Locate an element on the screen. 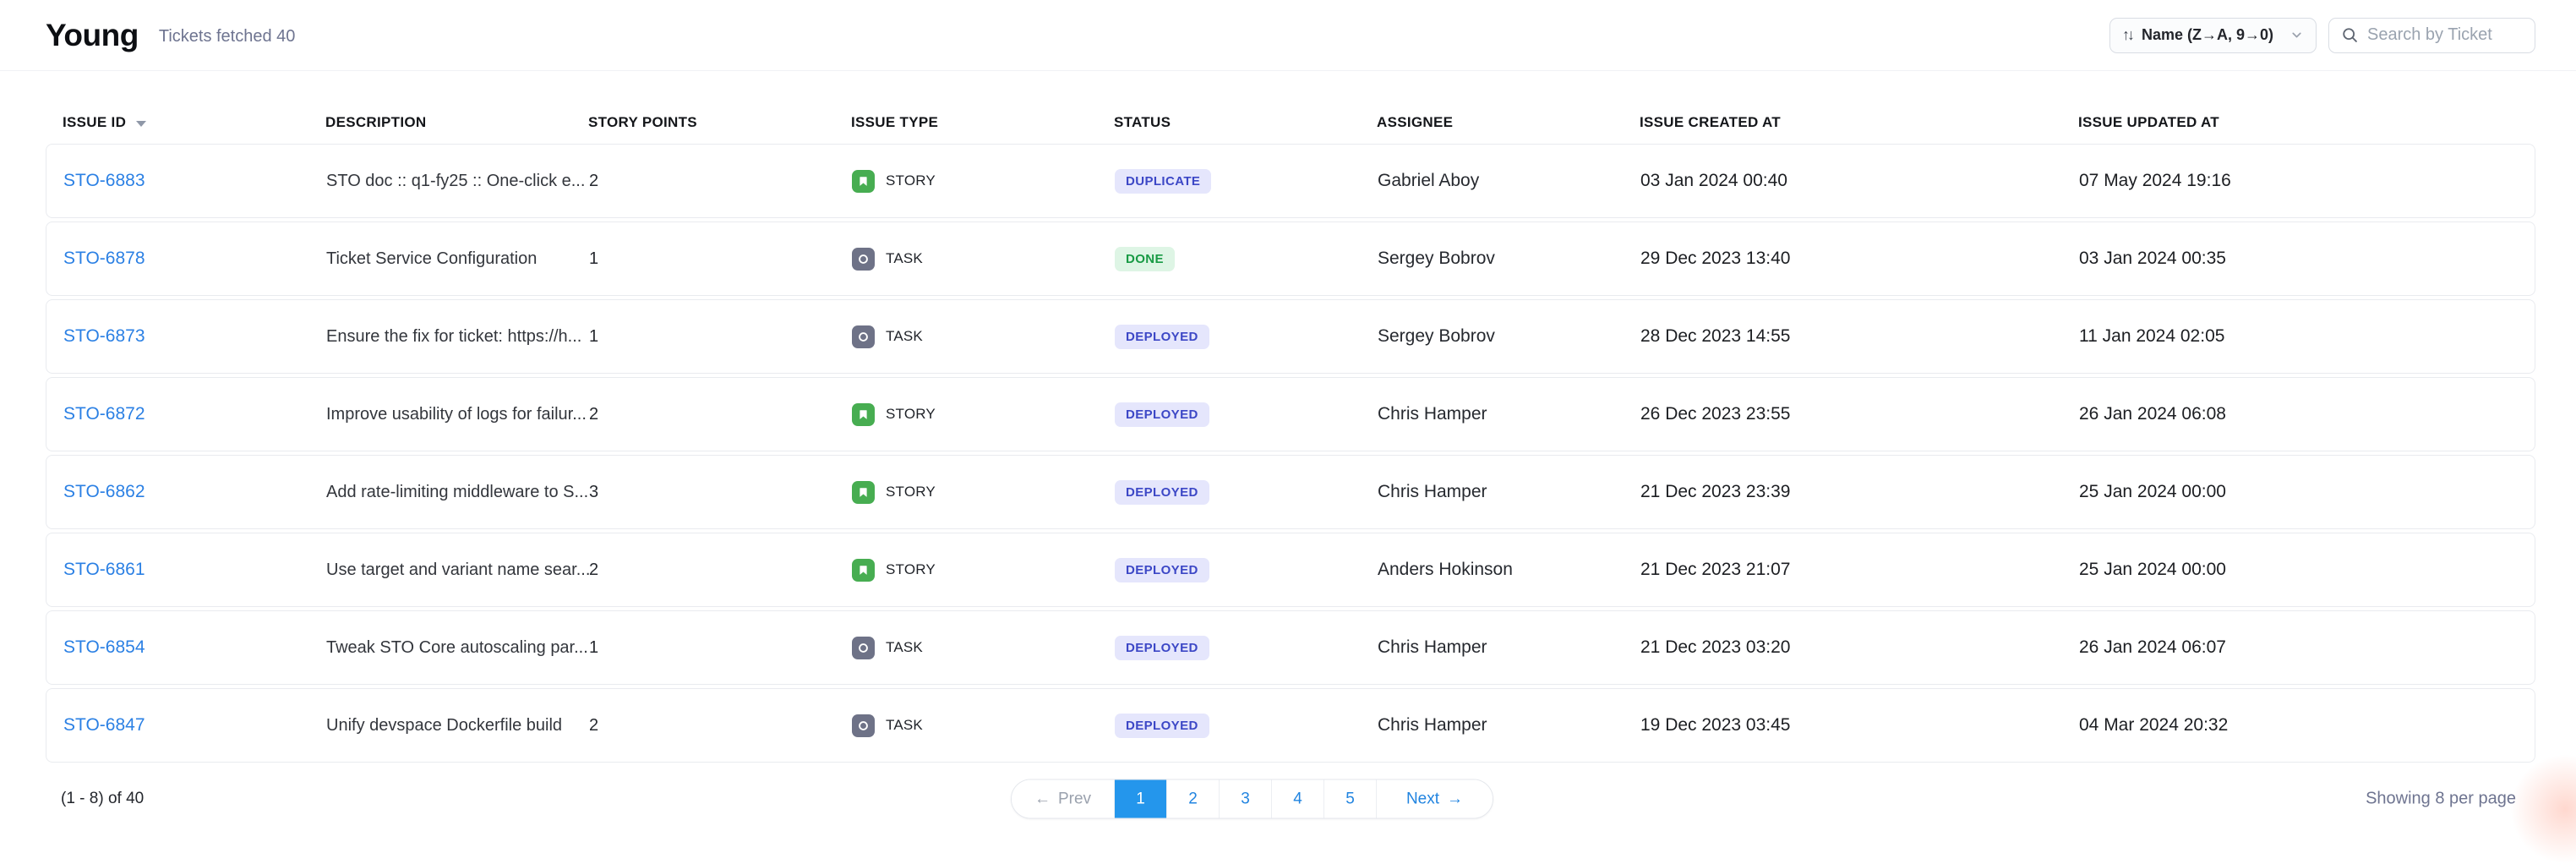 The image size is (2576, 864). sort-dropdown: ↑↓ Name (Z→A, 9→0) is located at coordinates (2213, 35).